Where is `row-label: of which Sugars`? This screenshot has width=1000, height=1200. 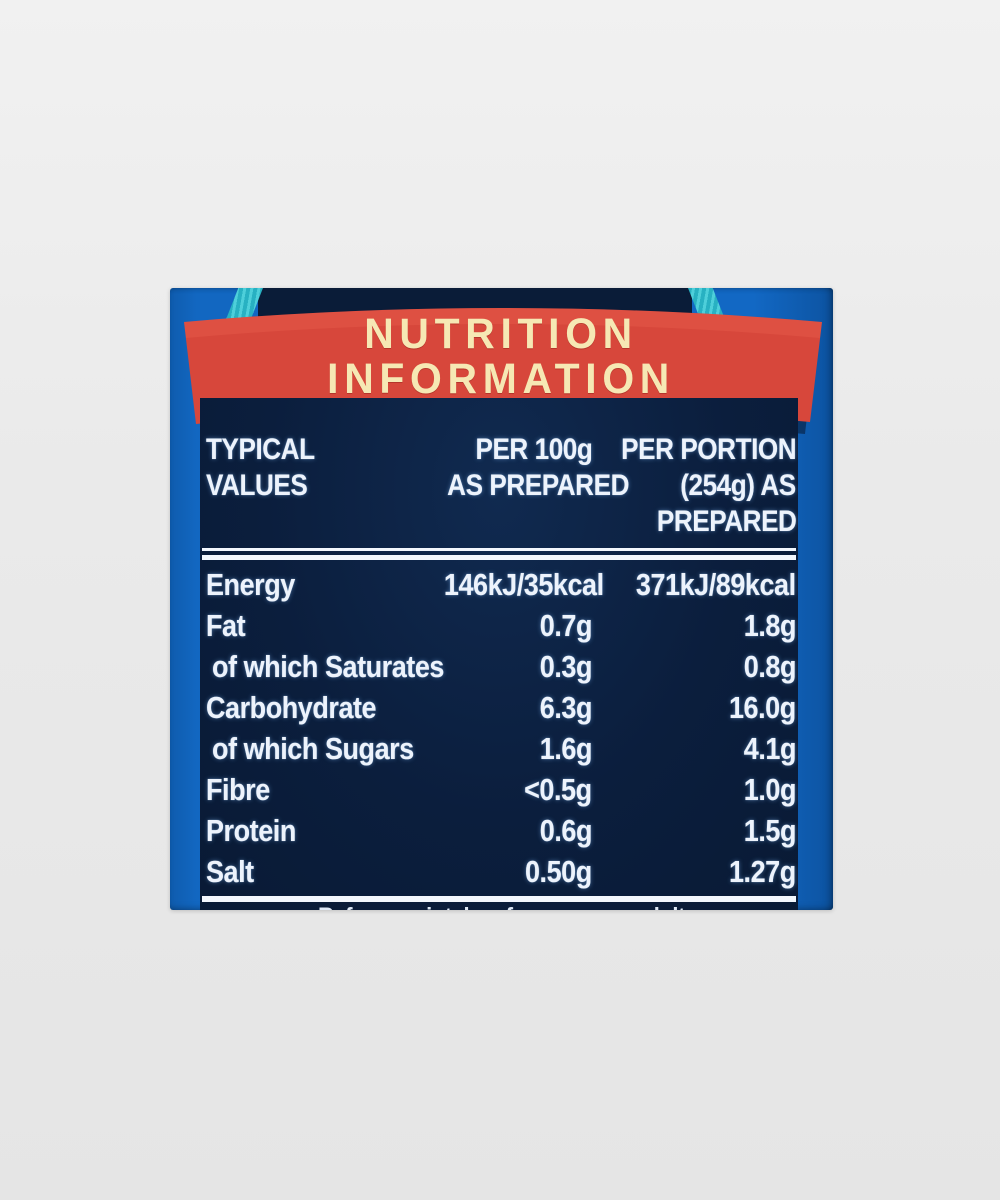
row-label: of which Sugars is located at coordinates (313, 748).